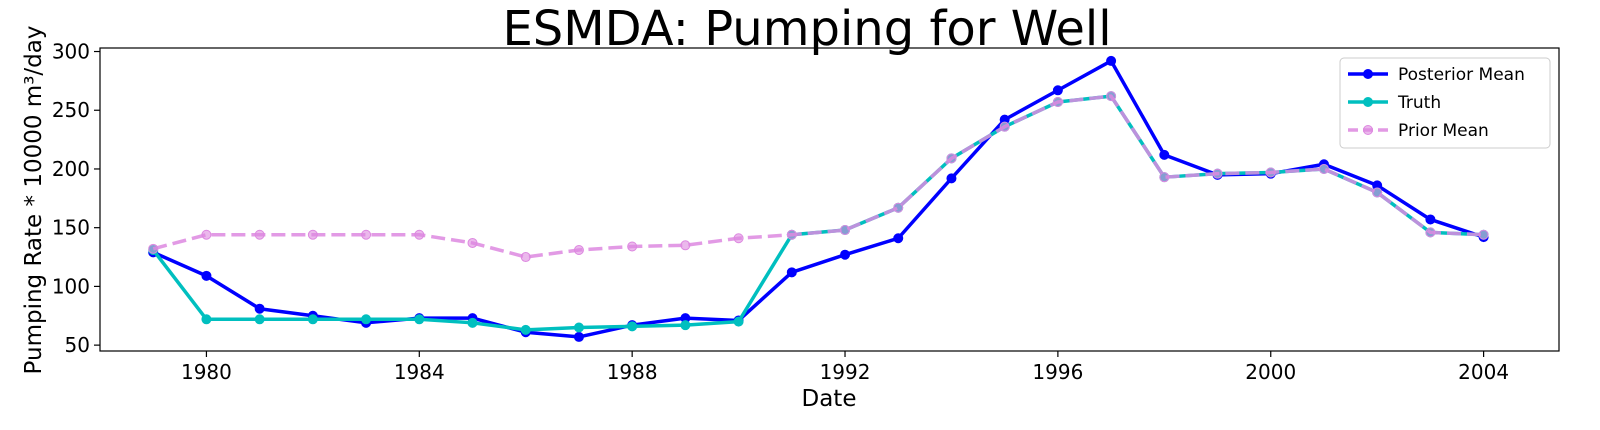  What do you see at coordinates (1461, 75) in the screenshot?
I see `legend-label-posterior-mean: Posterior Mean` at bounding box center [1461, 75].